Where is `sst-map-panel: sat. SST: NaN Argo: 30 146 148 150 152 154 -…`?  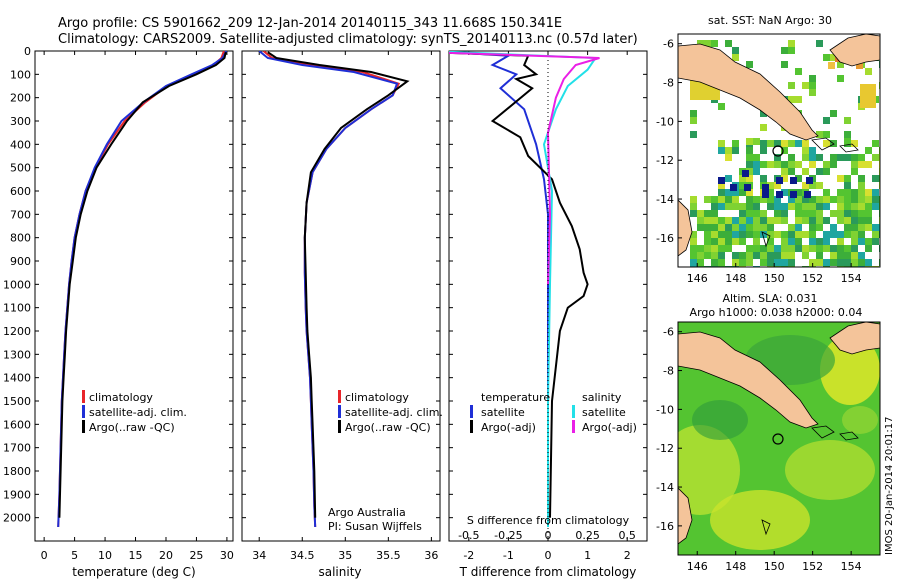 sst-map-panel: sat. SST: NaN Argo: 30 146 148 150 152 154 -… is located at coordinates (768, 149).